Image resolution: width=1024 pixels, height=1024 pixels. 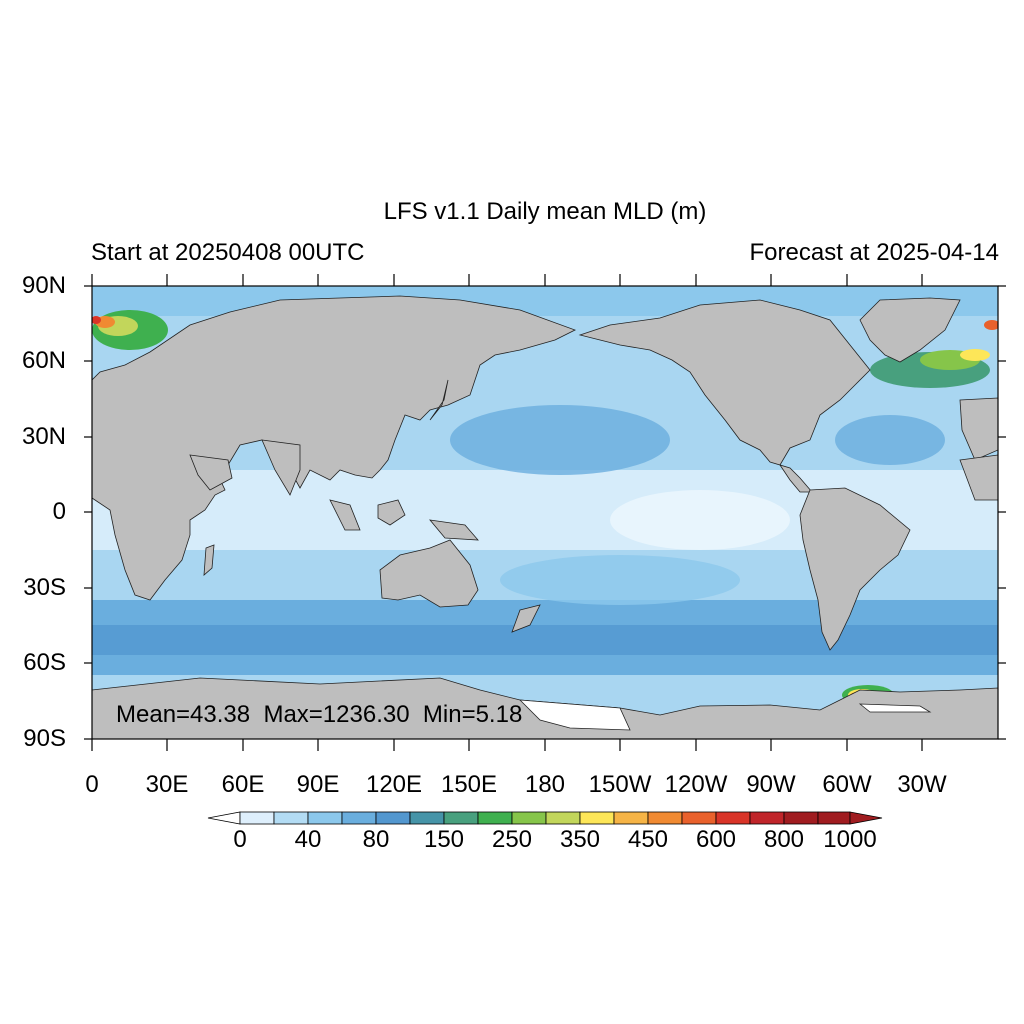 I want to click on colorbar-label-40: 40, so click(x=308, y=839).